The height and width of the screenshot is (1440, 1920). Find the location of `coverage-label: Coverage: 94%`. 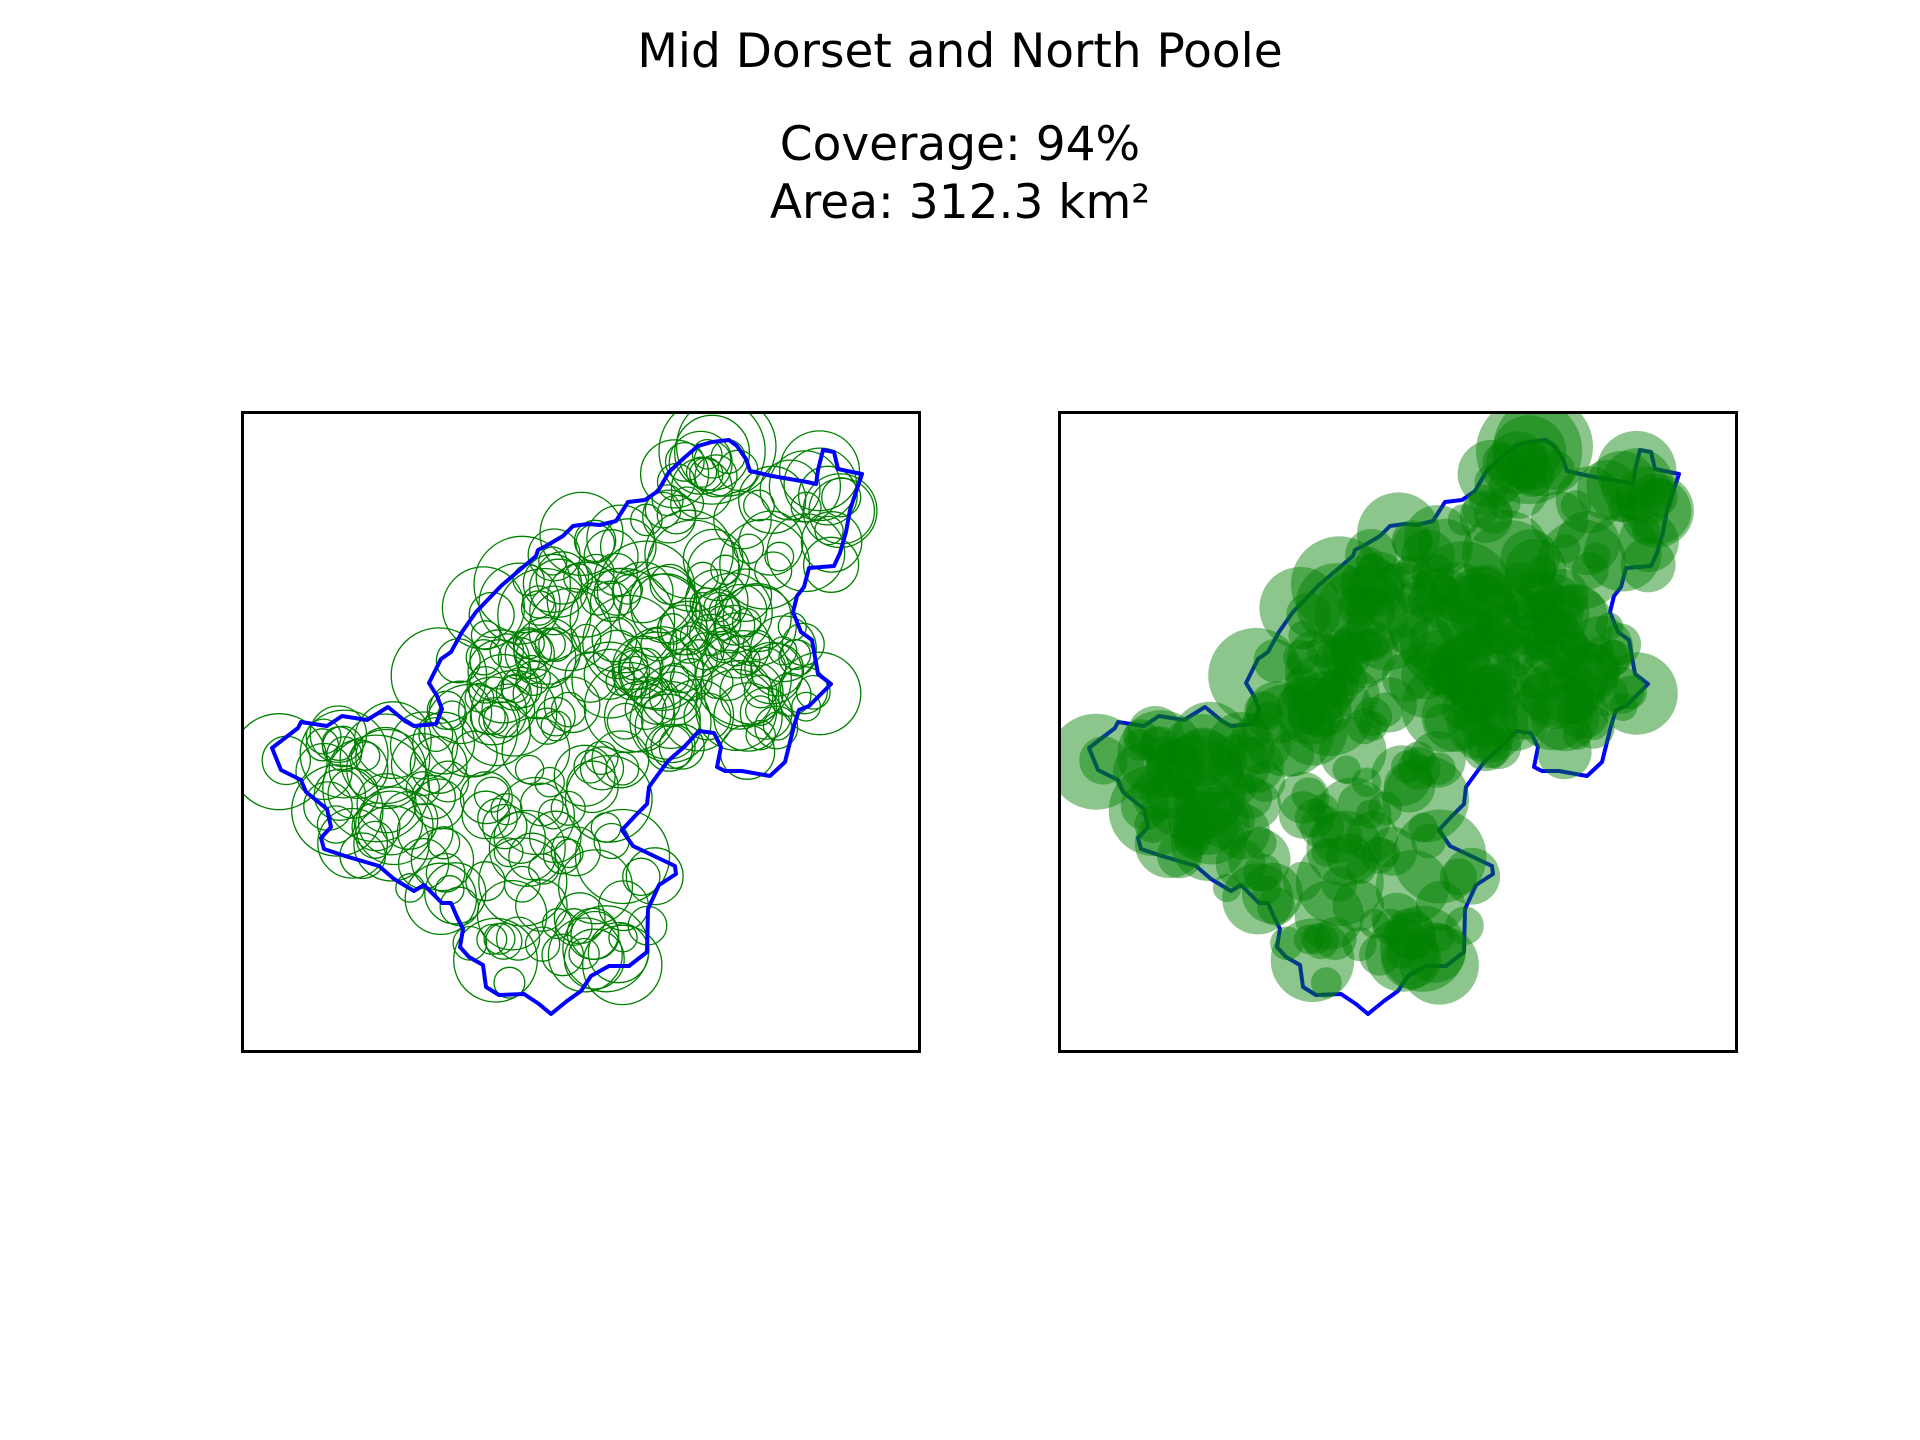

coverage-label: Coverage: 94% is located at coordinates (960, 144).